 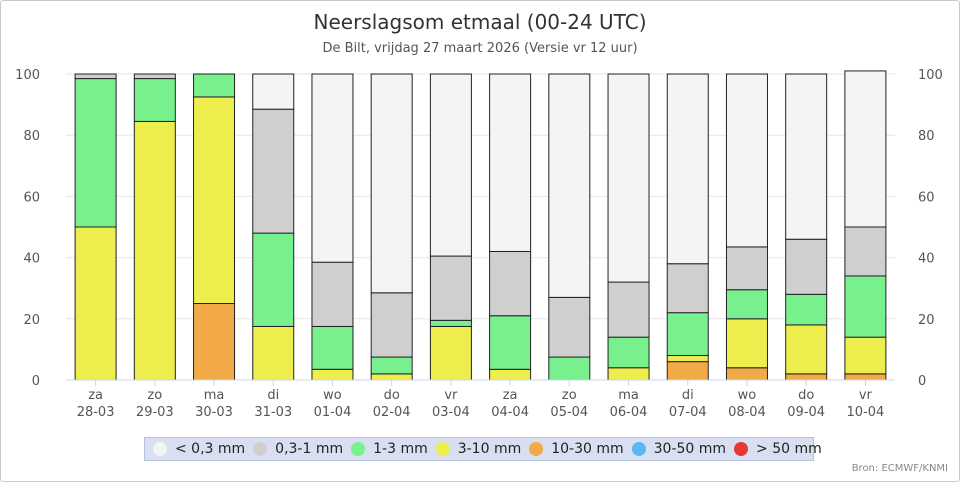 What do you see at coordinates (866, 412) in the screenshot?
I see `x-tick-label-date: 10-04` at bounding box center [866, 412].